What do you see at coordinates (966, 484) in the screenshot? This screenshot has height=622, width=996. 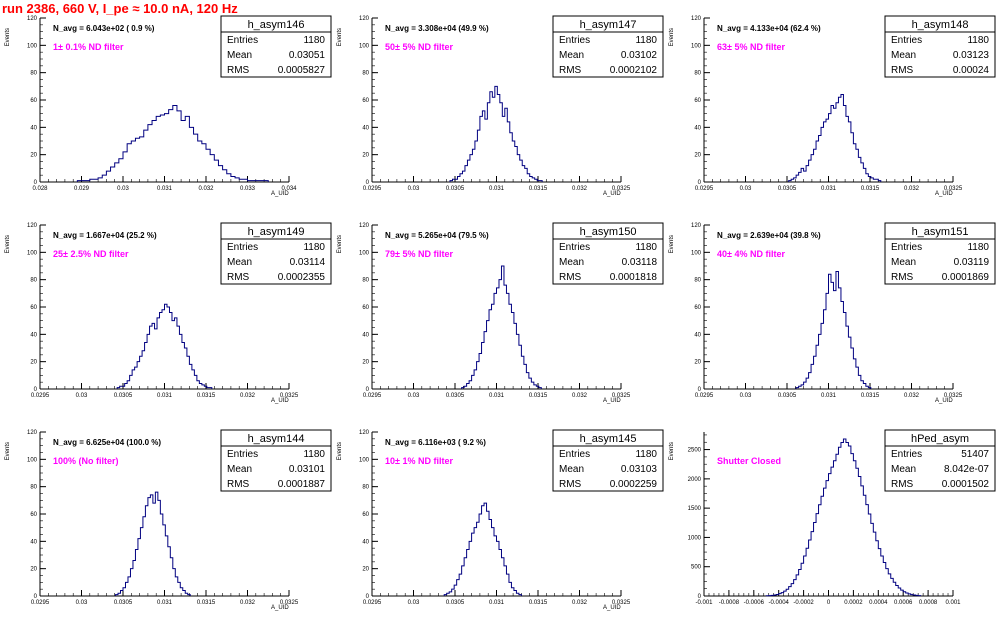 I see `stats-value-rms: 0.0001502` at bounding box center [966, 484].